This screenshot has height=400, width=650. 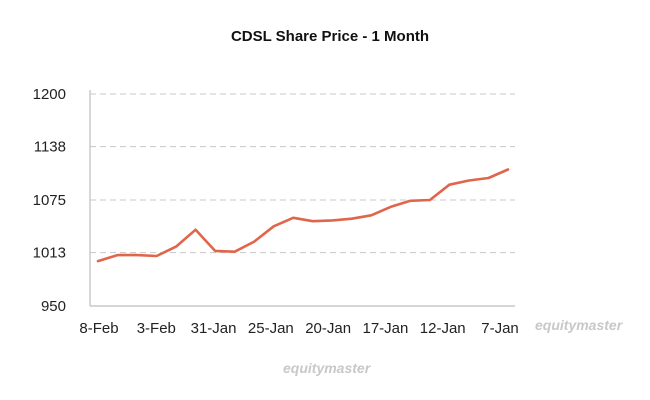 I want to click on x-tick-label: 20-Jan, so click(x=328, y=328).